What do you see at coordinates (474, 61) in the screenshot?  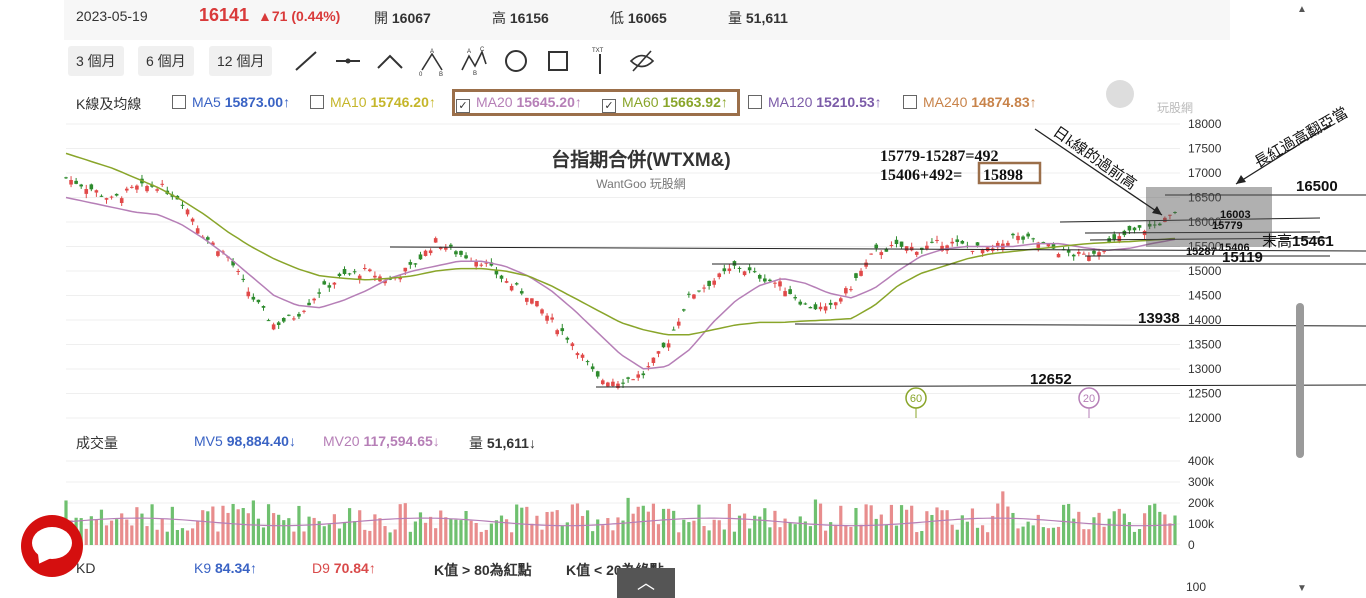 I see `abcd-pattern-icon: A C B` at bounding box center [474, 61].